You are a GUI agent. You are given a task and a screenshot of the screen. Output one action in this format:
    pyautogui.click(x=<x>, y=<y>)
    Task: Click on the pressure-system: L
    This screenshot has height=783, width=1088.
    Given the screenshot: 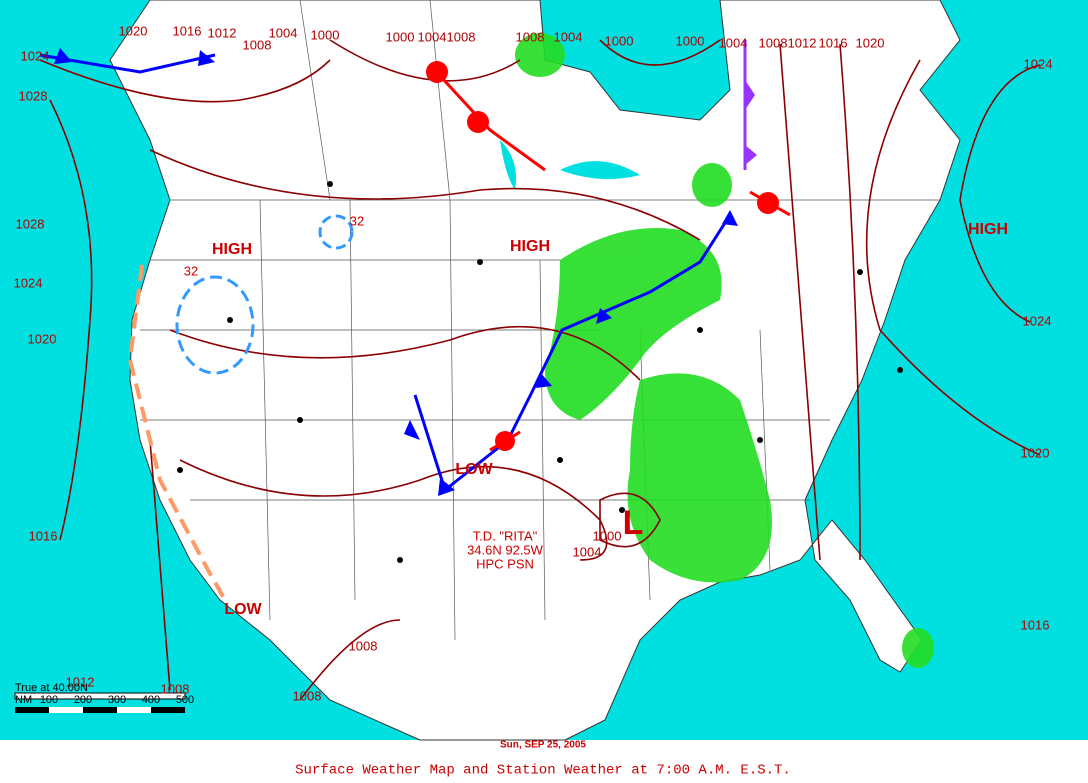 What is the action you would take?
    pyautogui.click(x=633, y=523)
    